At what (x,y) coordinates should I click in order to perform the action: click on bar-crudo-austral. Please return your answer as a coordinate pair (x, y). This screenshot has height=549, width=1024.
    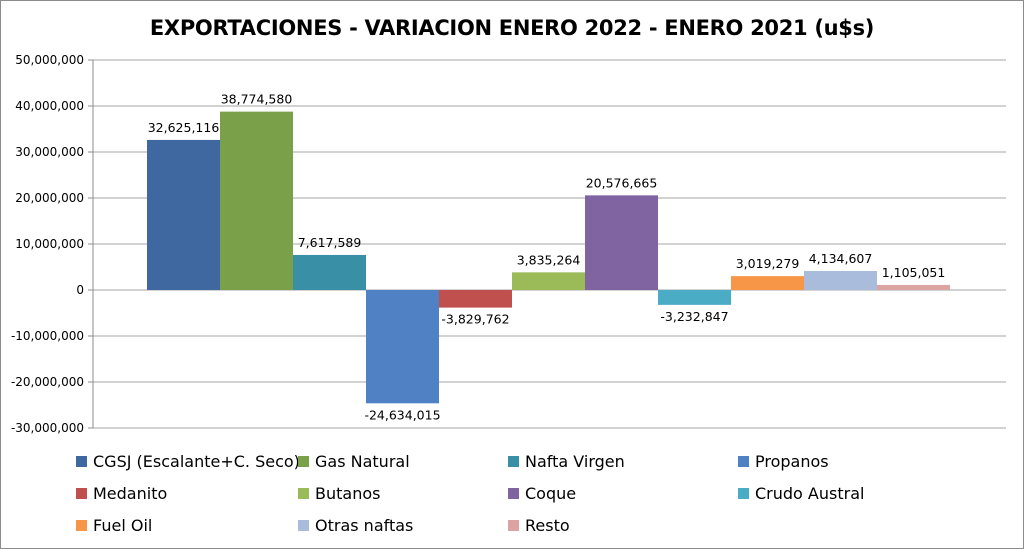
    Looking at the image, I should click on (694, 297).